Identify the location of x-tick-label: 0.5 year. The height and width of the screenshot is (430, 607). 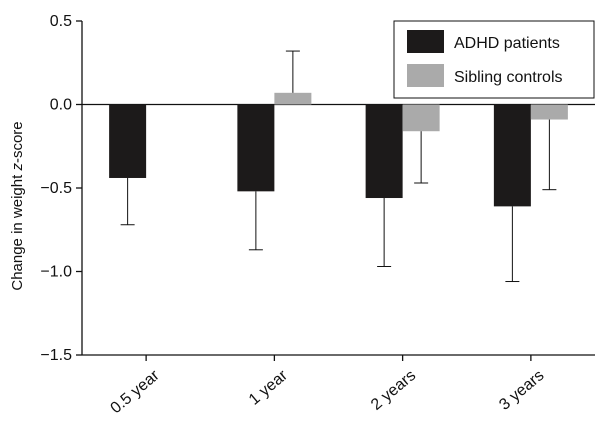
(135, 392).